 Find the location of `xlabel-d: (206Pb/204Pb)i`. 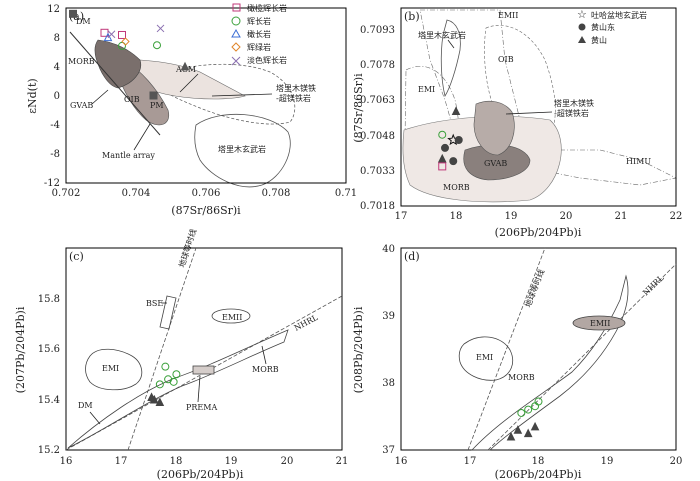

xlabel-d: (206Pb/204Pb)i is located at coordinates (538, 474).